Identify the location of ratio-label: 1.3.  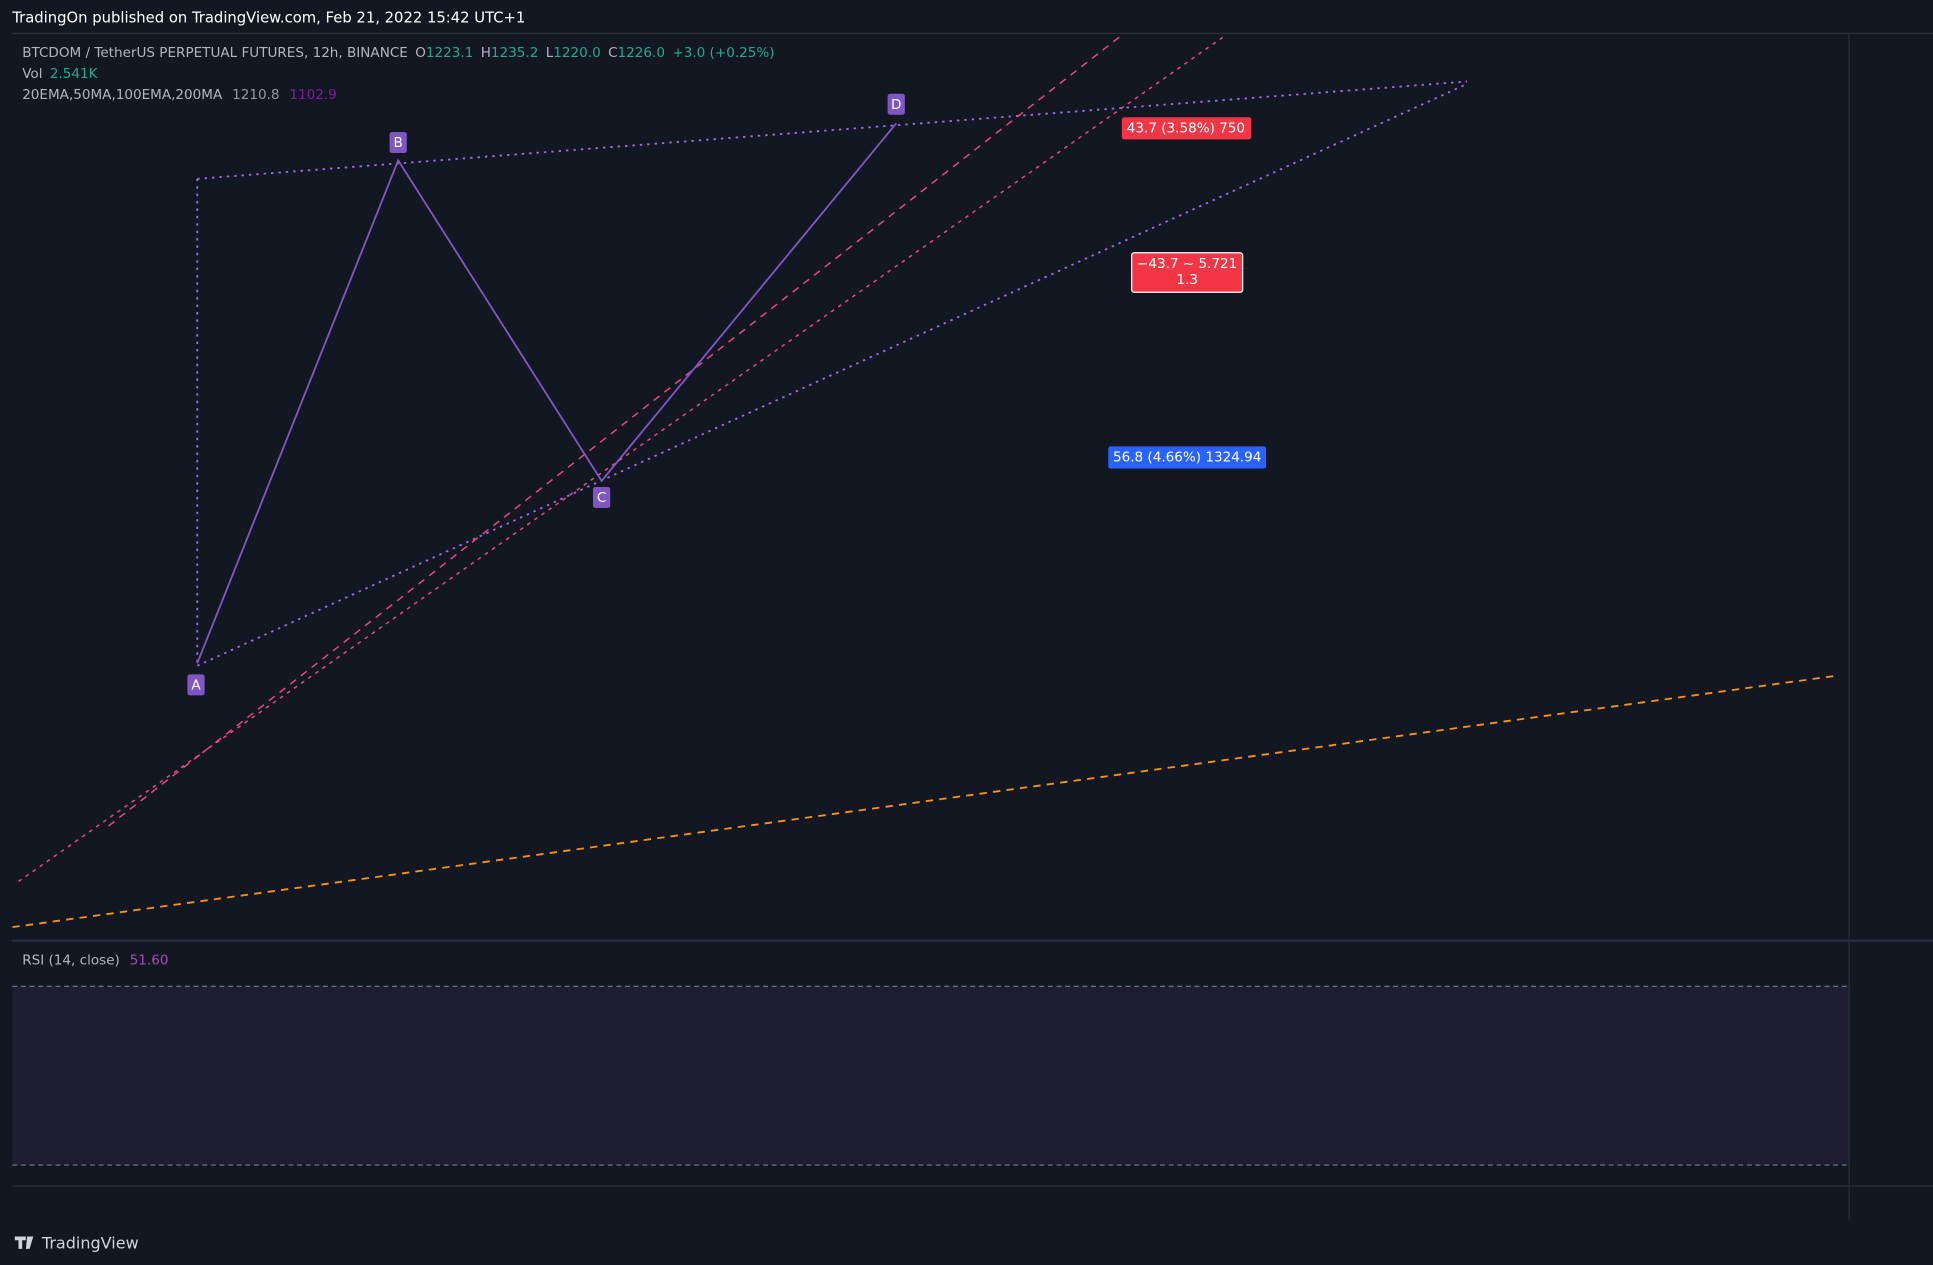
(1187, 280).